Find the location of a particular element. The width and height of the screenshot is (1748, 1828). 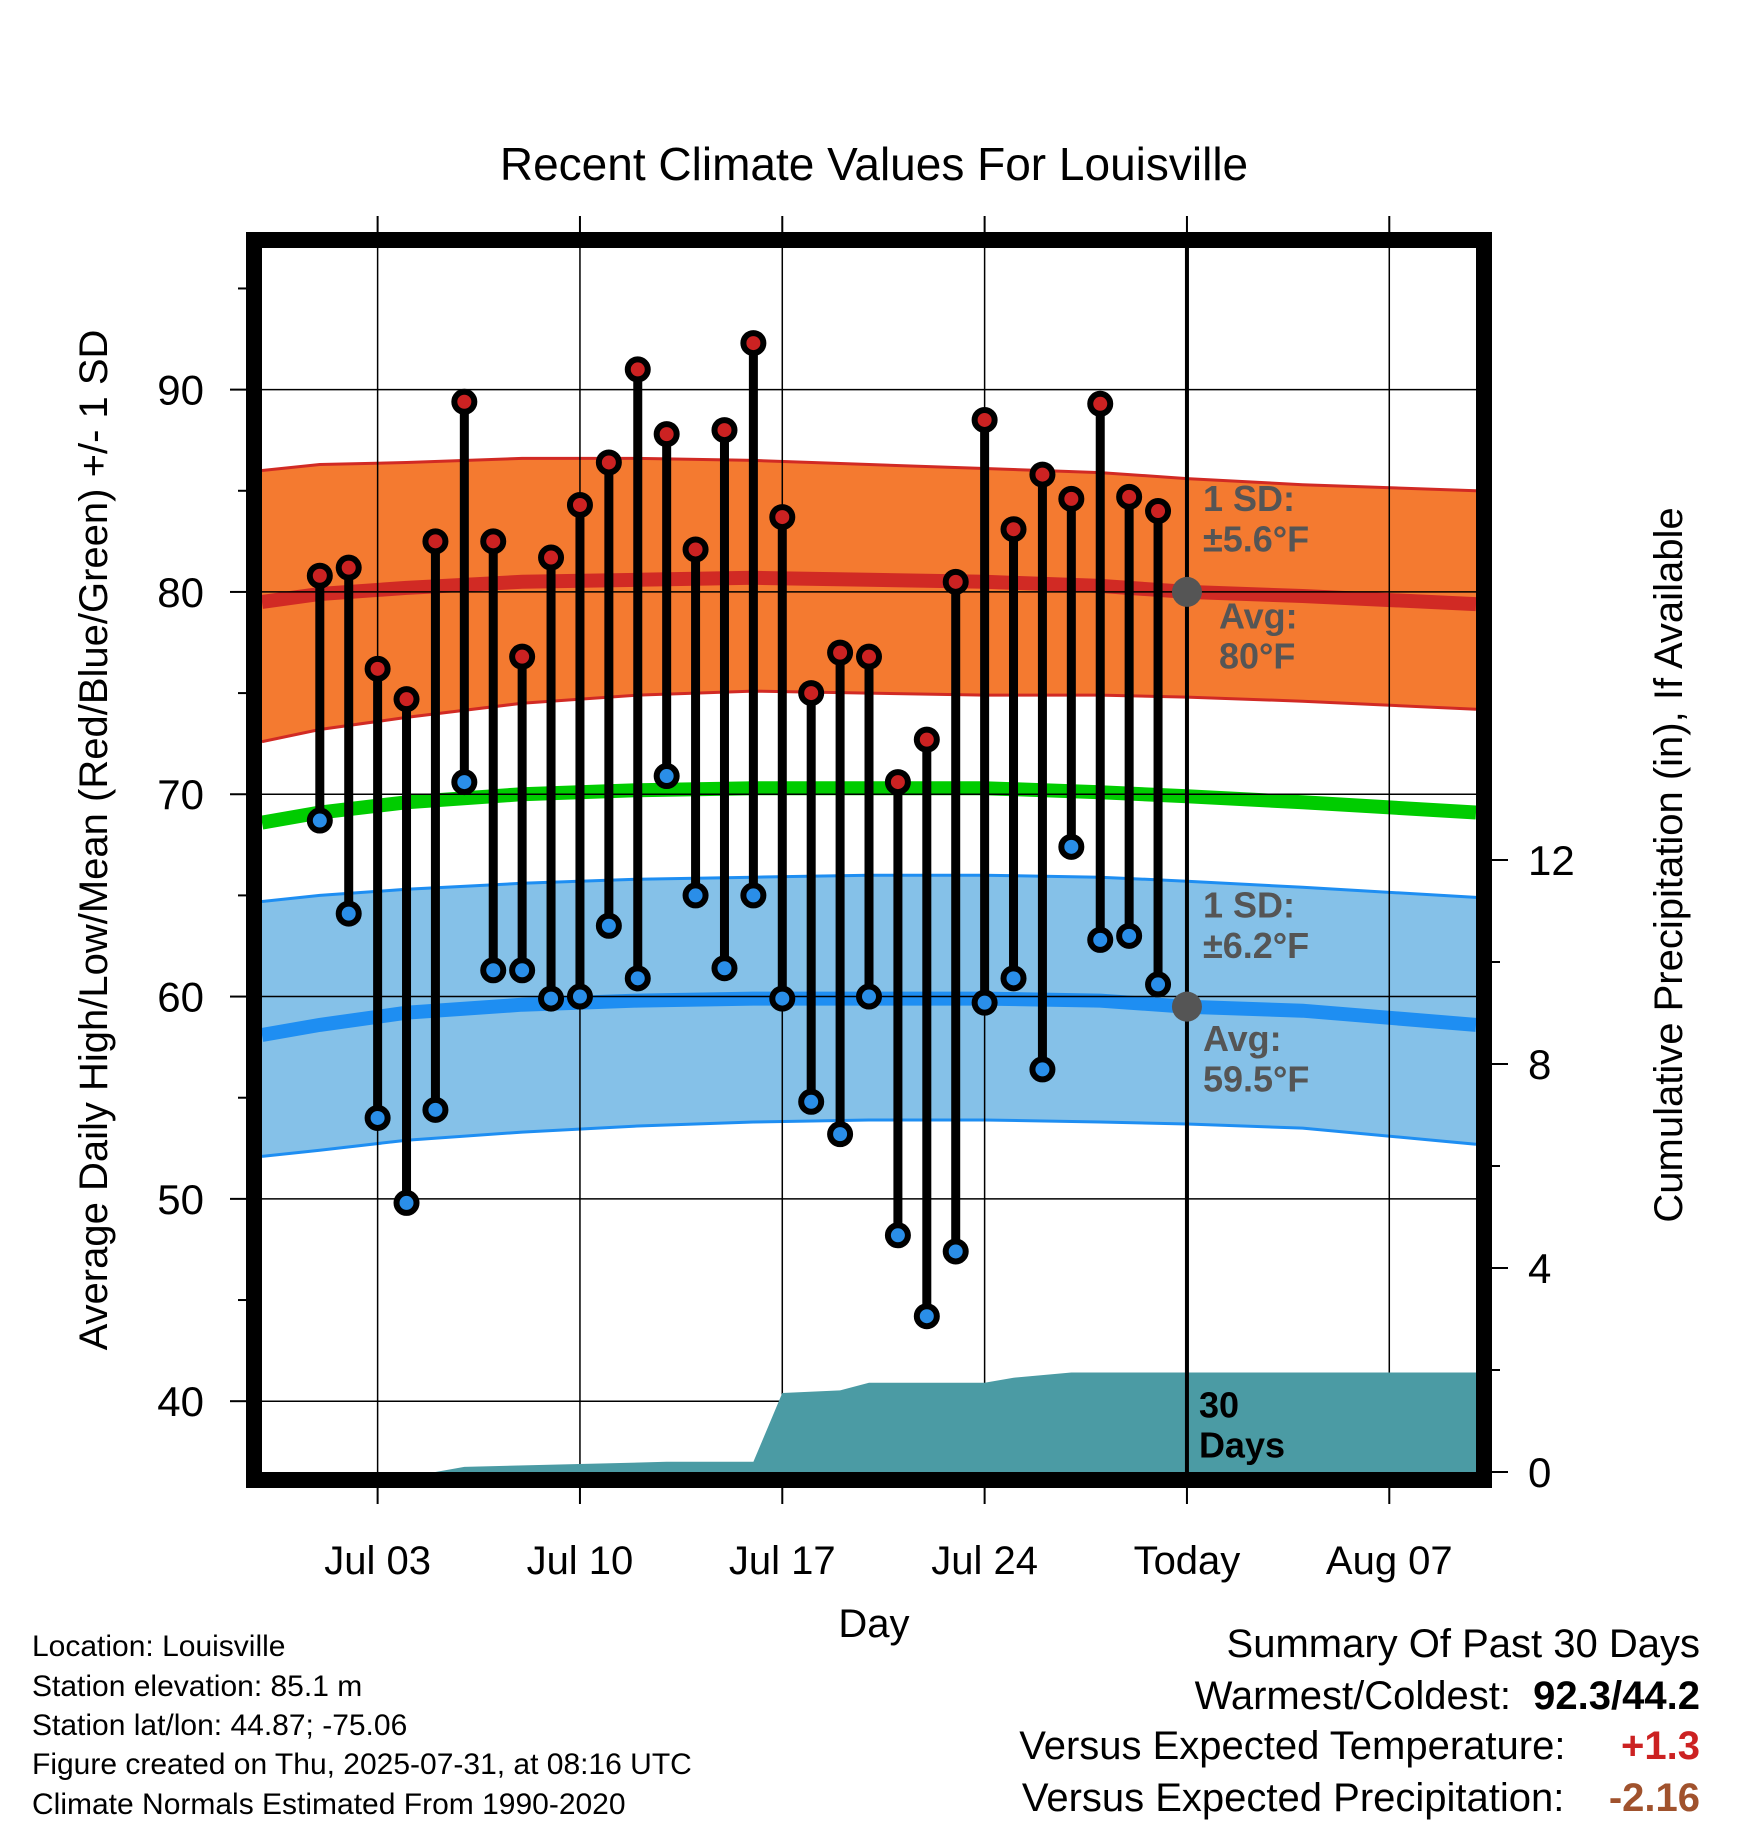

high-sd-upper-line is located at coordinates (869, 474).